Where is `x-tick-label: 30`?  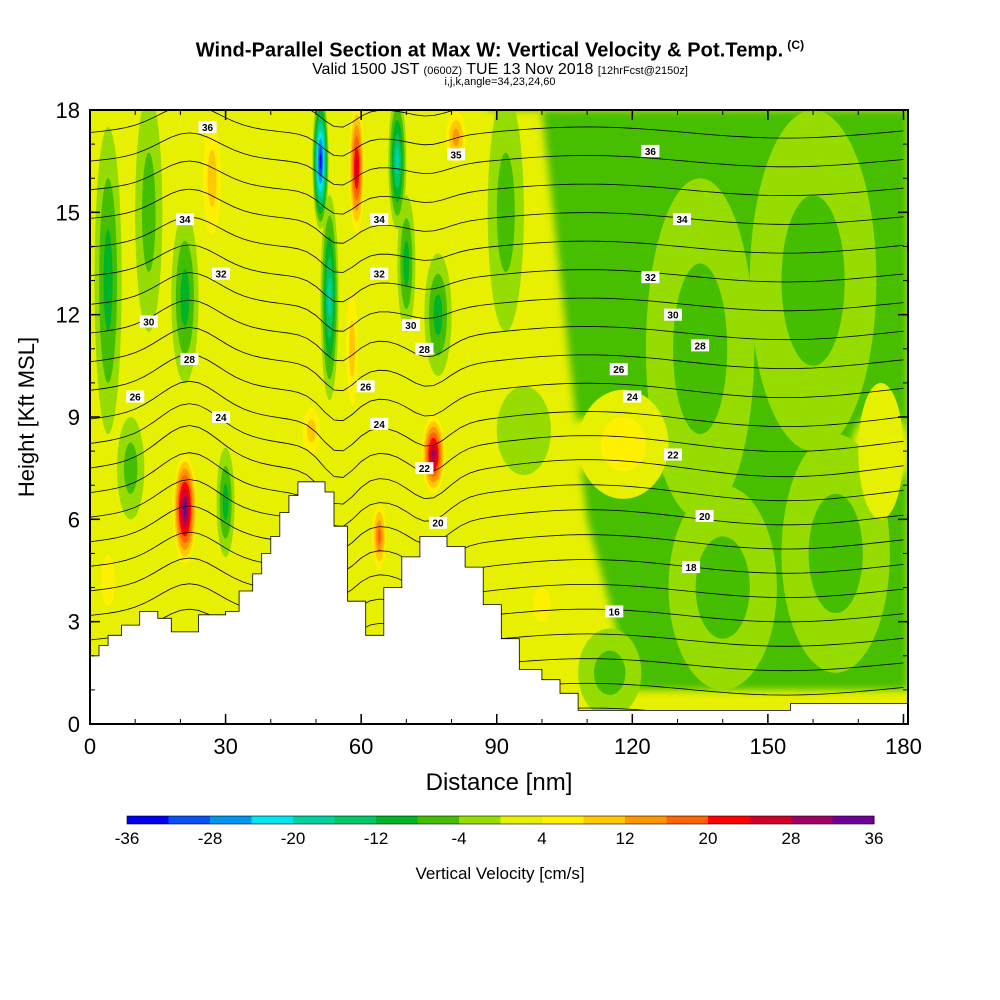
x-tick-label: 30 is located at coordinates (225, 746).